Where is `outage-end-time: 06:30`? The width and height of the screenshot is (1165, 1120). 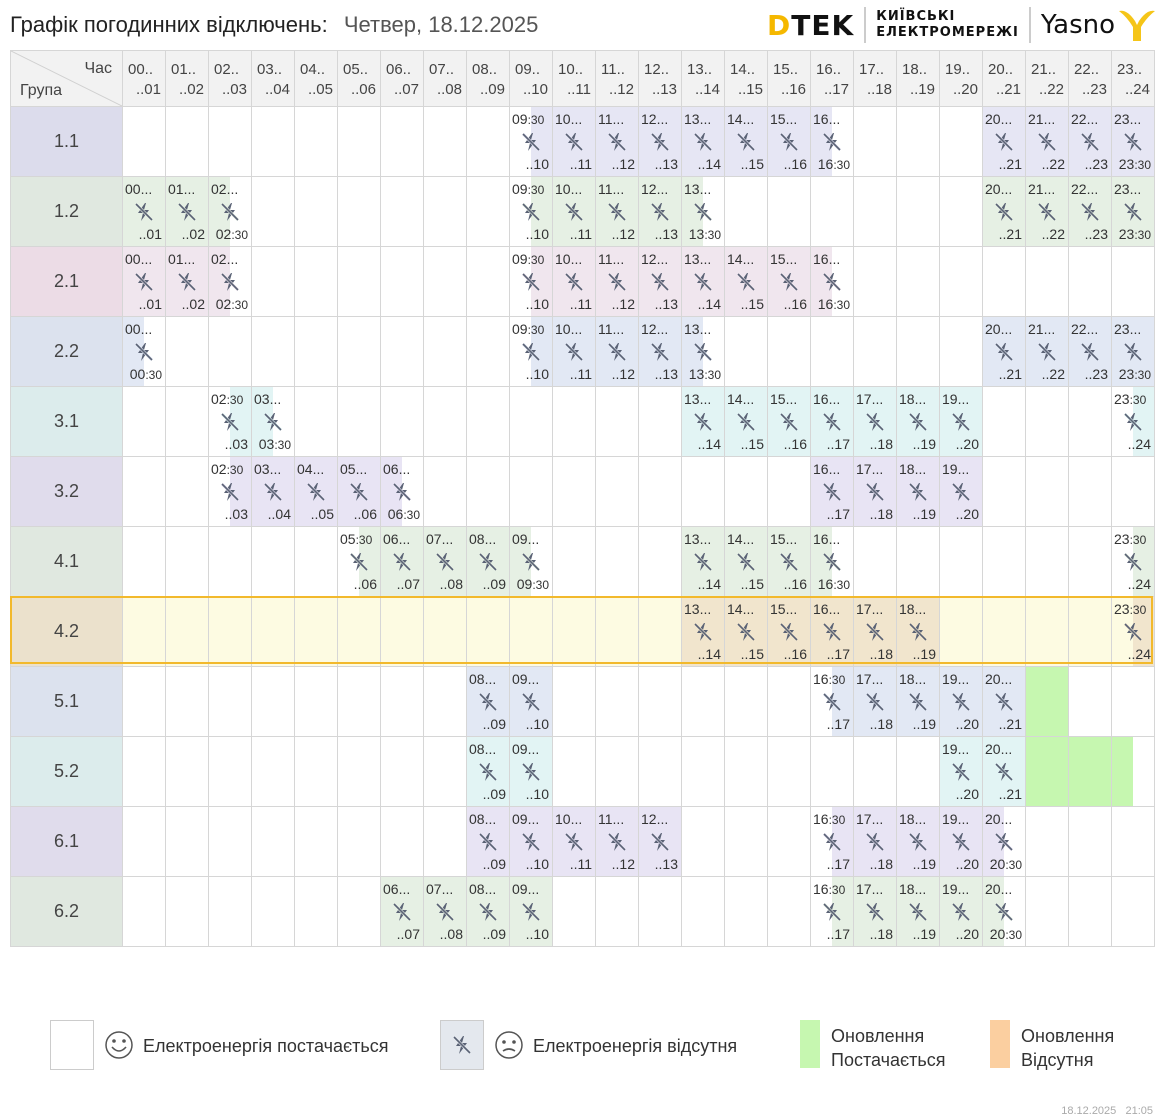
outage-end-time: 06:30 is located at coordinates (403, 514).